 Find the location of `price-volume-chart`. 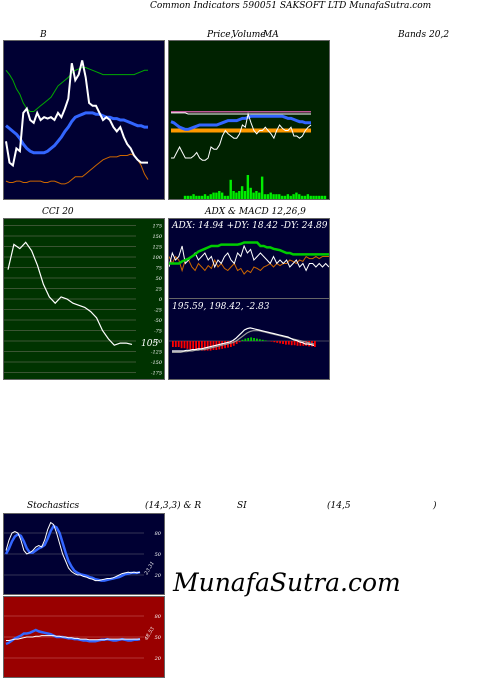

price-volume-chart is located at coordinates (249, 120).